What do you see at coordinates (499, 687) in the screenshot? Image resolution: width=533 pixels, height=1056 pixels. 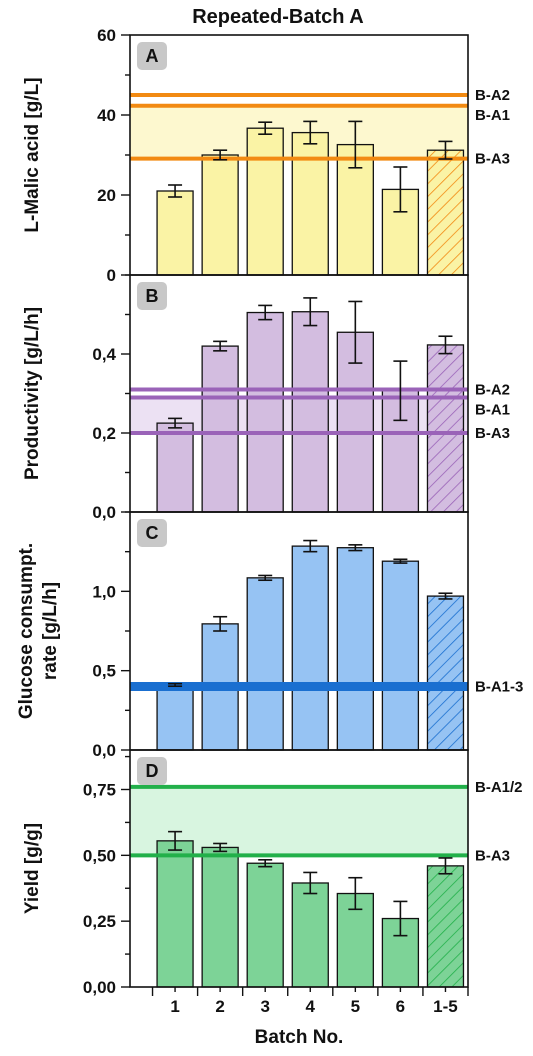 I see `reference-label: B-A1-3` at bounding box center [499, 687].